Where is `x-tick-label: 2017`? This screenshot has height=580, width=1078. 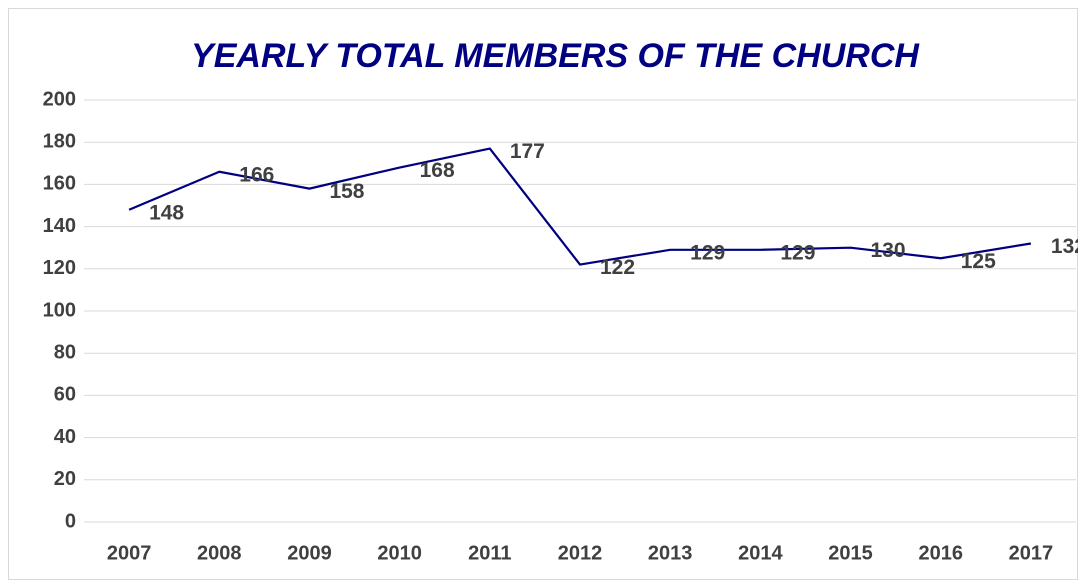 x-tick-label: 2017 is located at coordinates (1031, 553).